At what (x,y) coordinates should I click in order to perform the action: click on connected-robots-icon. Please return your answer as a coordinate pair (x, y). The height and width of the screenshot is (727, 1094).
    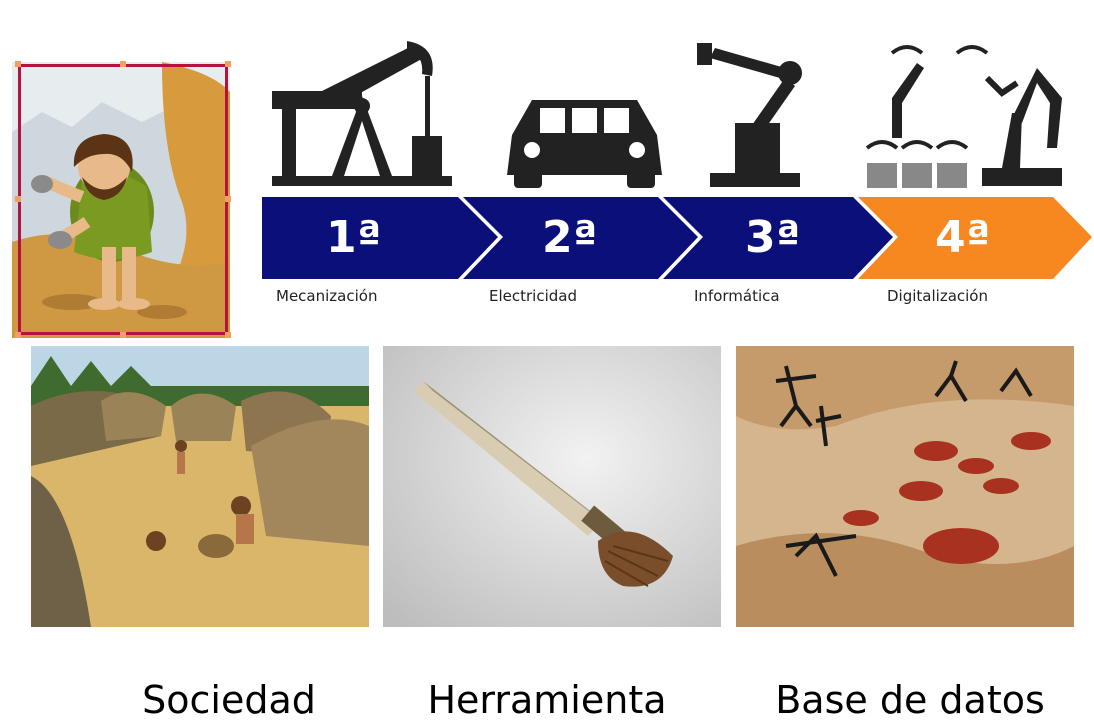
    Looking at the image, I should click on (963, 116).